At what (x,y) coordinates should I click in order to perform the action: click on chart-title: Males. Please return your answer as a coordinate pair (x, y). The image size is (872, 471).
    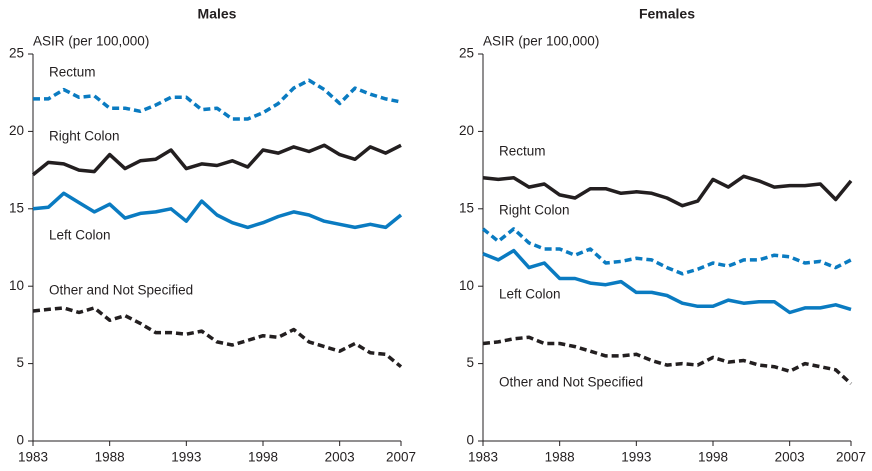
    Looking at the image, I should click on (217, 14).